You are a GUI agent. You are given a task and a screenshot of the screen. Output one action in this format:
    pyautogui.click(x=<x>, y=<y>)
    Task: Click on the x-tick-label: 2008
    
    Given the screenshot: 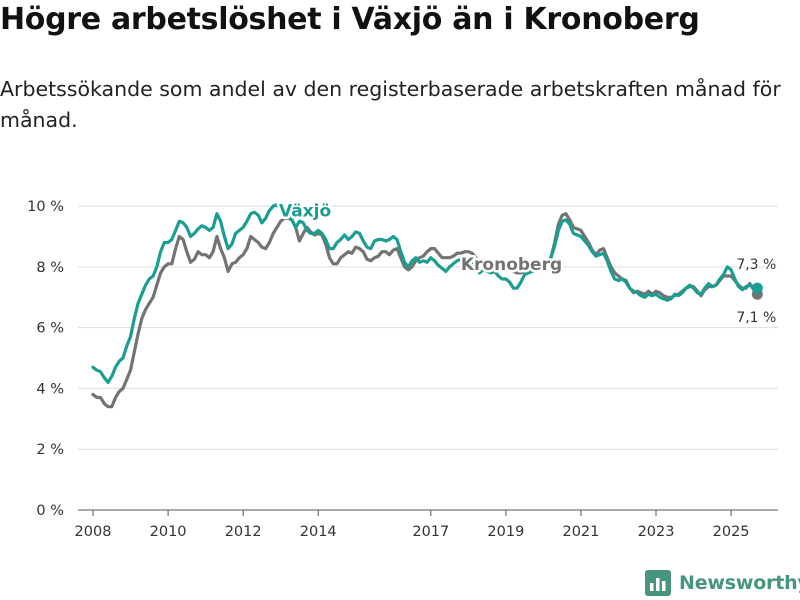 What is the action you would take?
    pyautogui.click(x=93, y=532)
    